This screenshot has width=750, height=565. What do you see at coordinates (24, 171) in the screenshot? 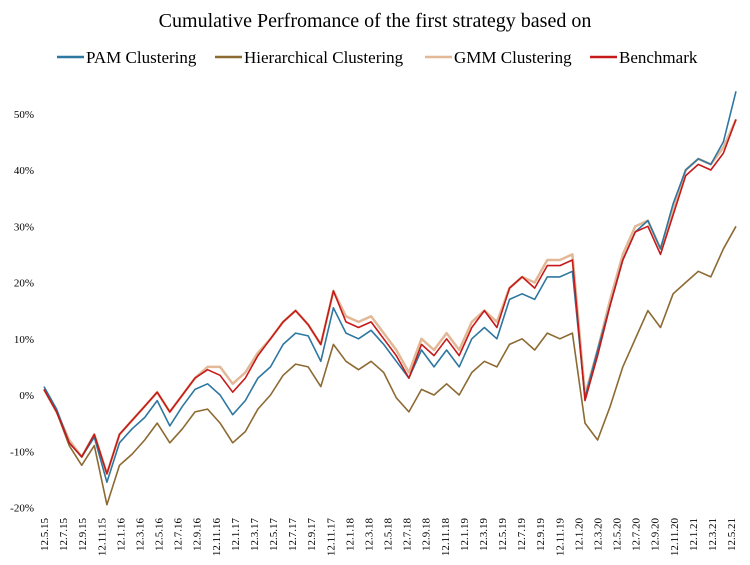
I see `y-tick-label: 40%` at bounding box center [24, 171].